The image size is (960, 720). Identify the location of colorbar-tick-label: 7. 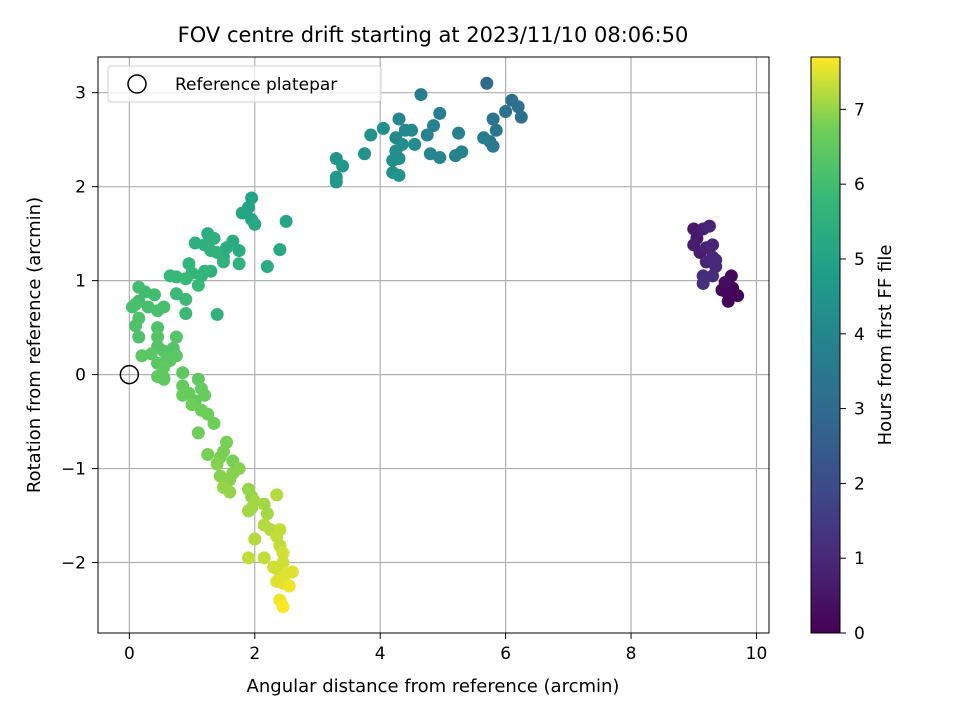
(859, 110).